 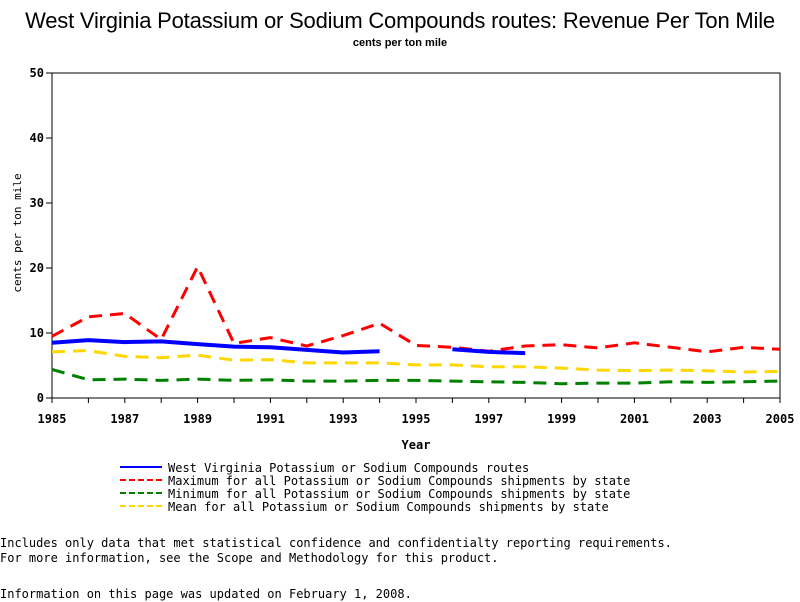 What do you see at coordinates (343, 419) in the screenshot?
I see `x-tick-label-1993: 1993` at bounding box center [343, 419].